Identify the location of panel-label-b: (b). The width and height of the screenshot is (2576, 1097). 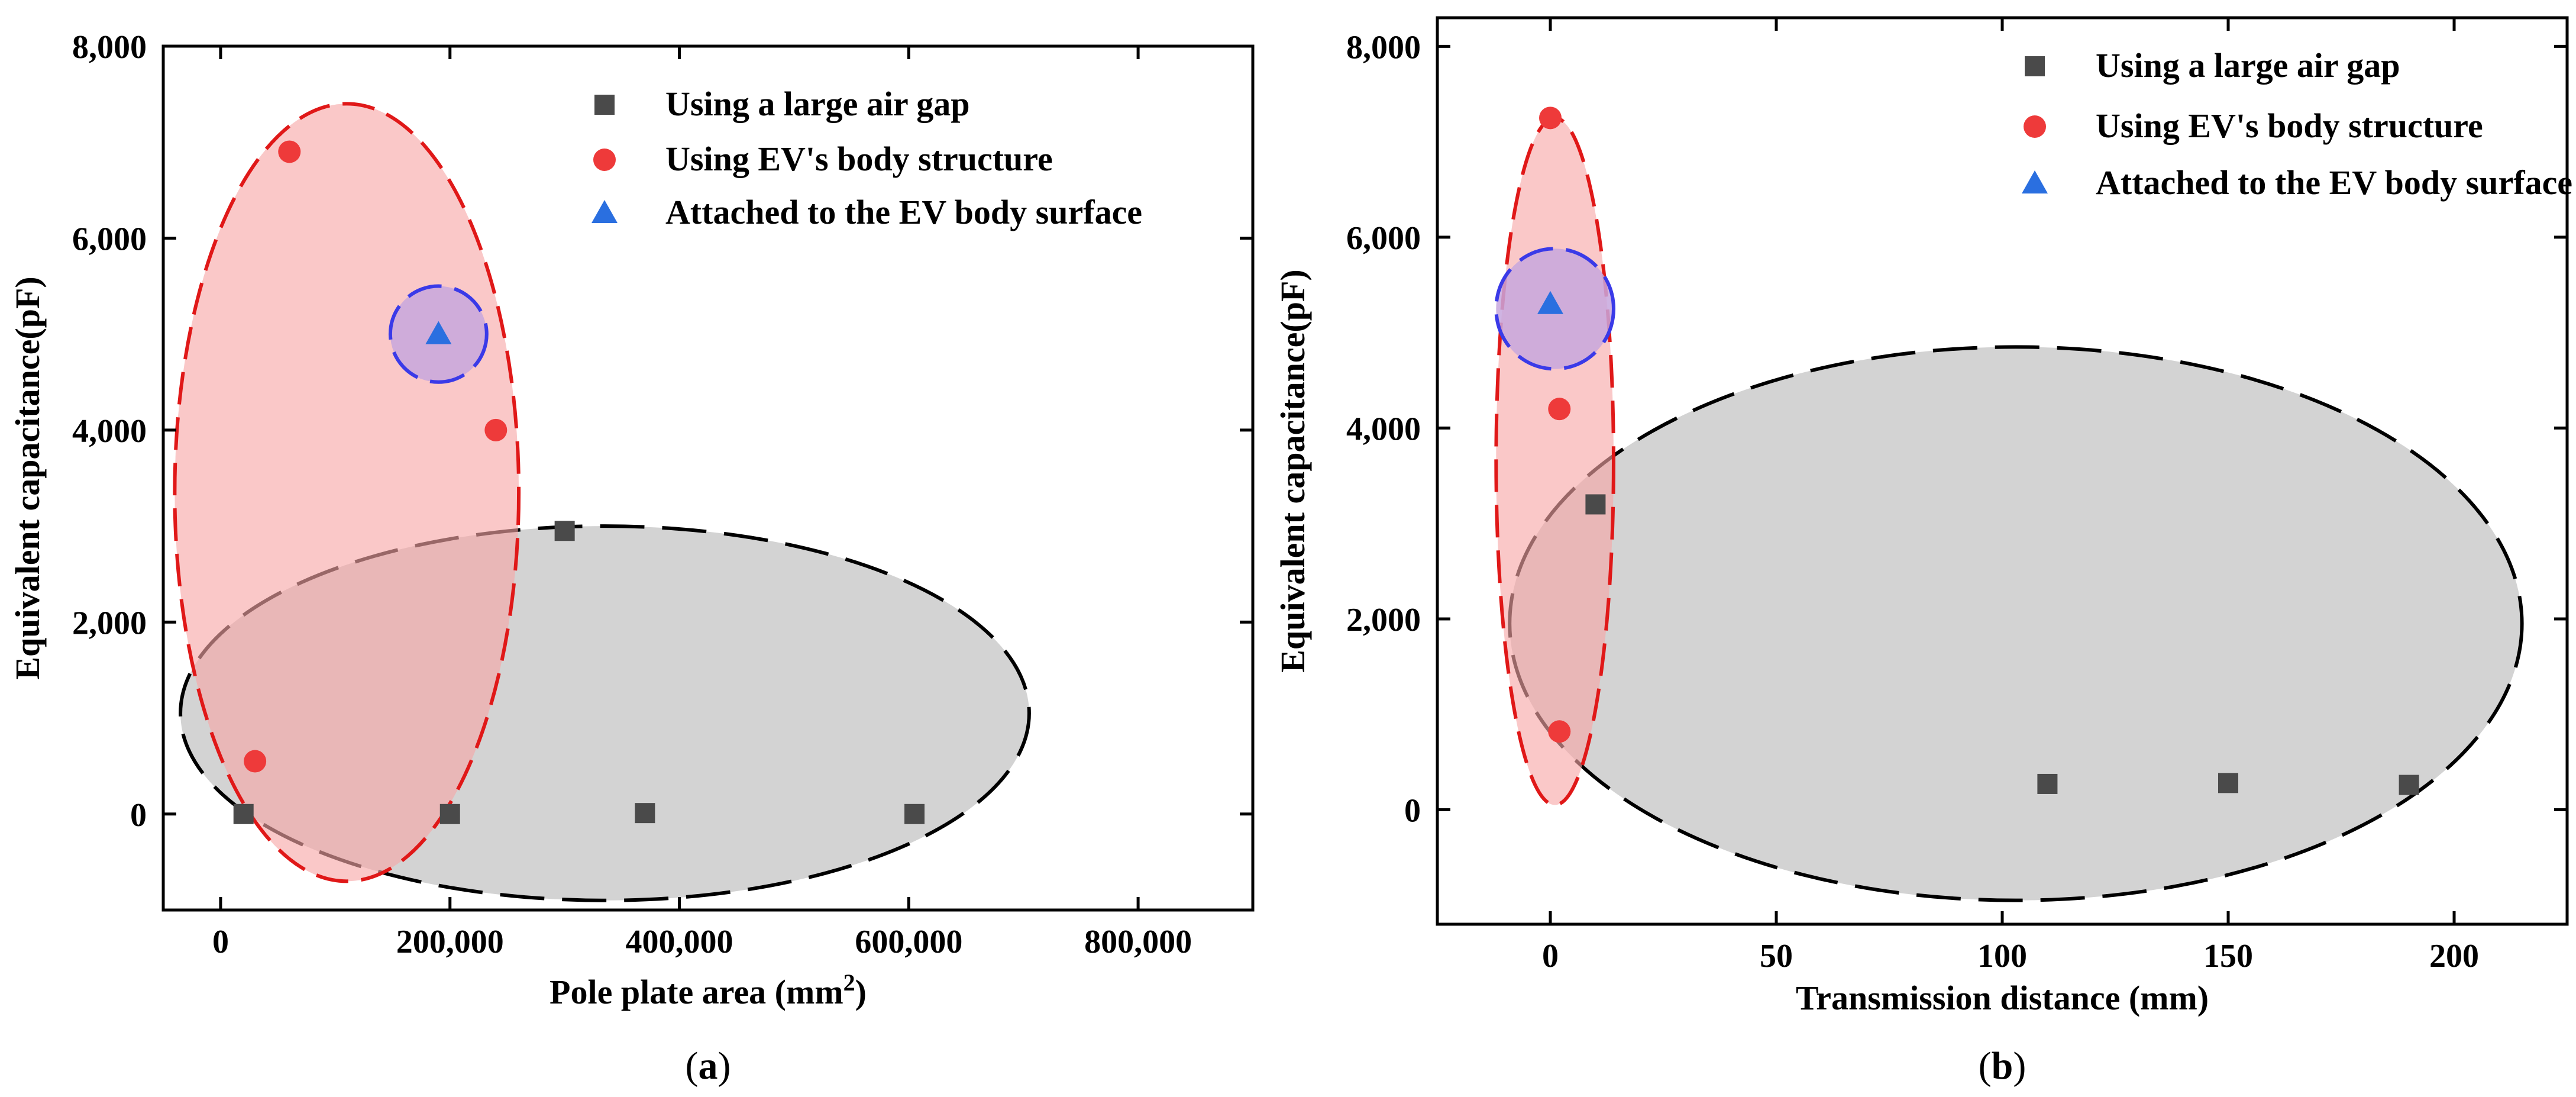
(2002, 1066).